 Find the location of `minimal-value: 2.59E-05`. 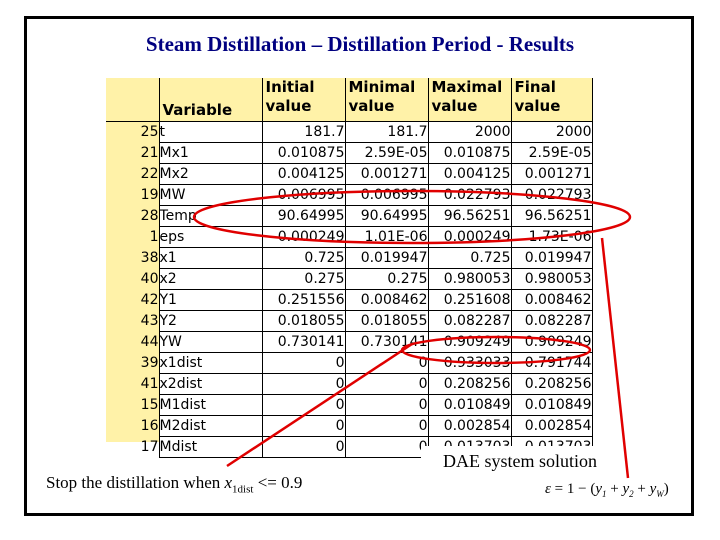

minimal-value: 2.59E-05 is located at coordinates (386, 153).